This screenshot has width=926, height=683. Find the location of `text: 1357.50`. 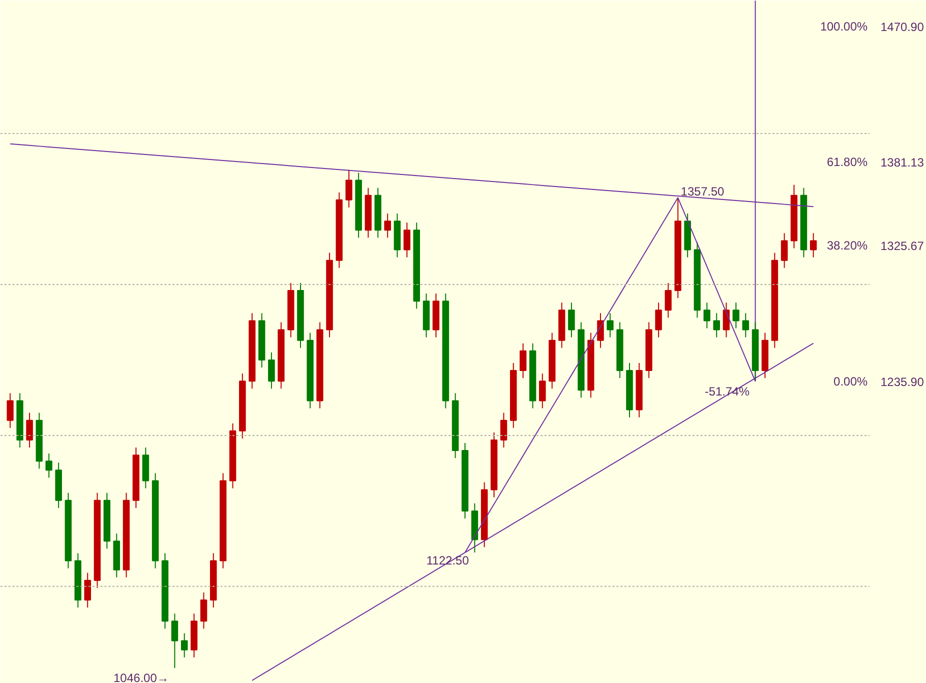

text: 1357.50 is located at coordinates (702, 191).